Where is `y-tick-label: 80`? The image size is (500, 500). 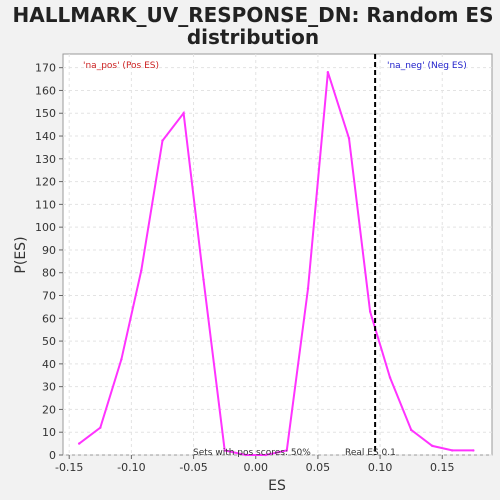 y-tick-label: 80 is located at coordinates (49, 273).